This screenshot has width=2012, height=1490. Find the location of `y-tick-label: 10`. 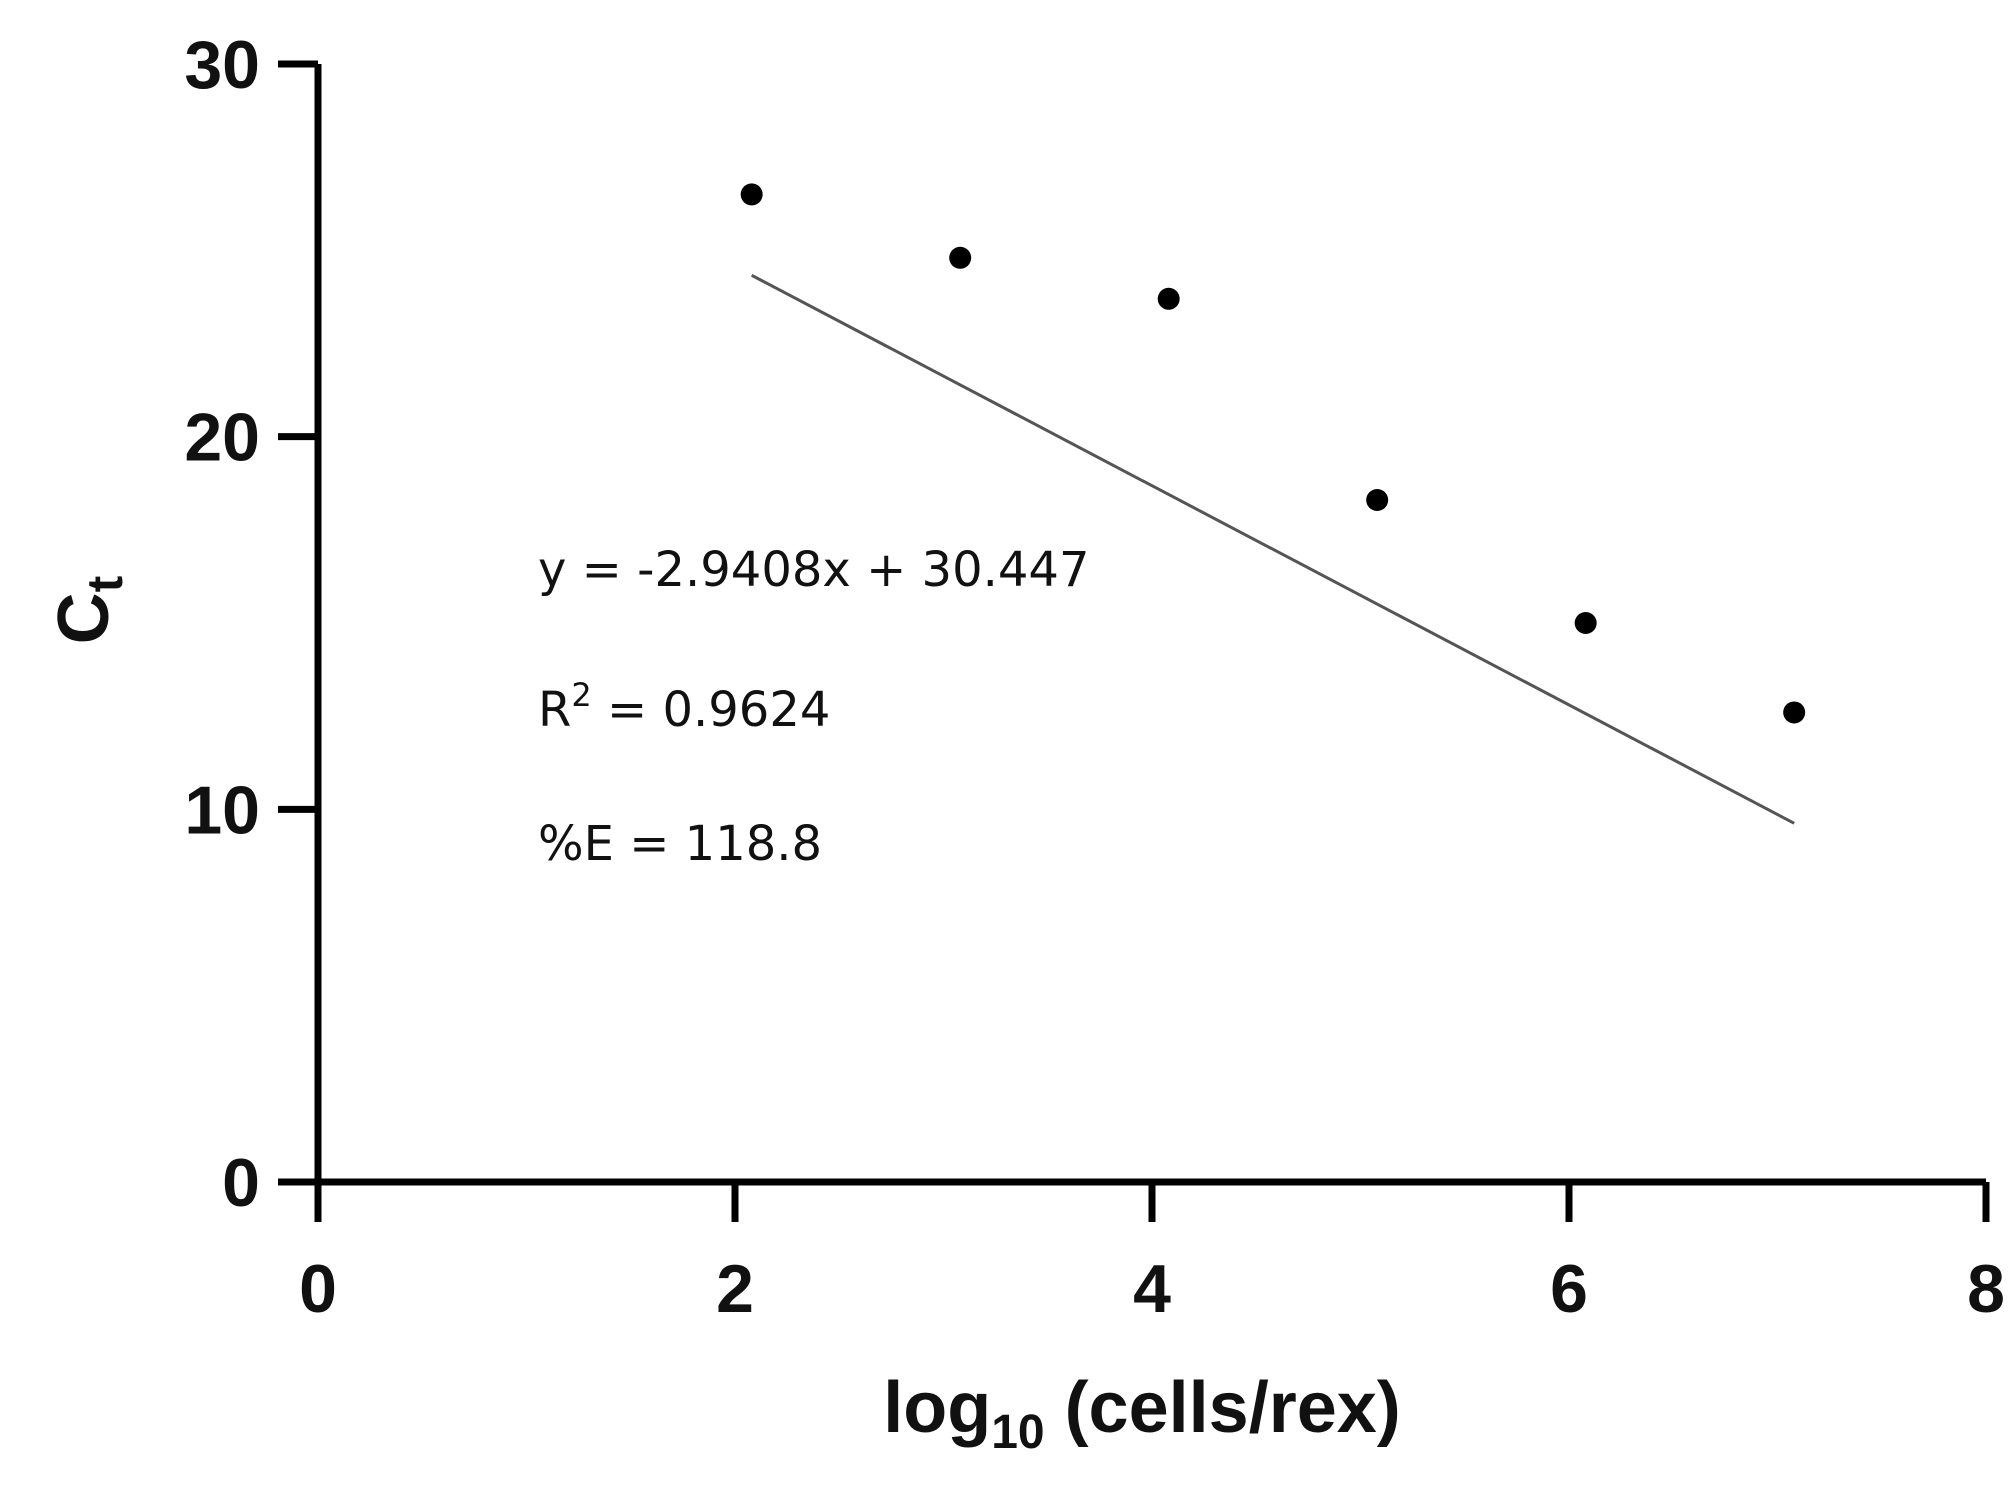

y-tick-label: 10 is located at coordinates (222, 810).